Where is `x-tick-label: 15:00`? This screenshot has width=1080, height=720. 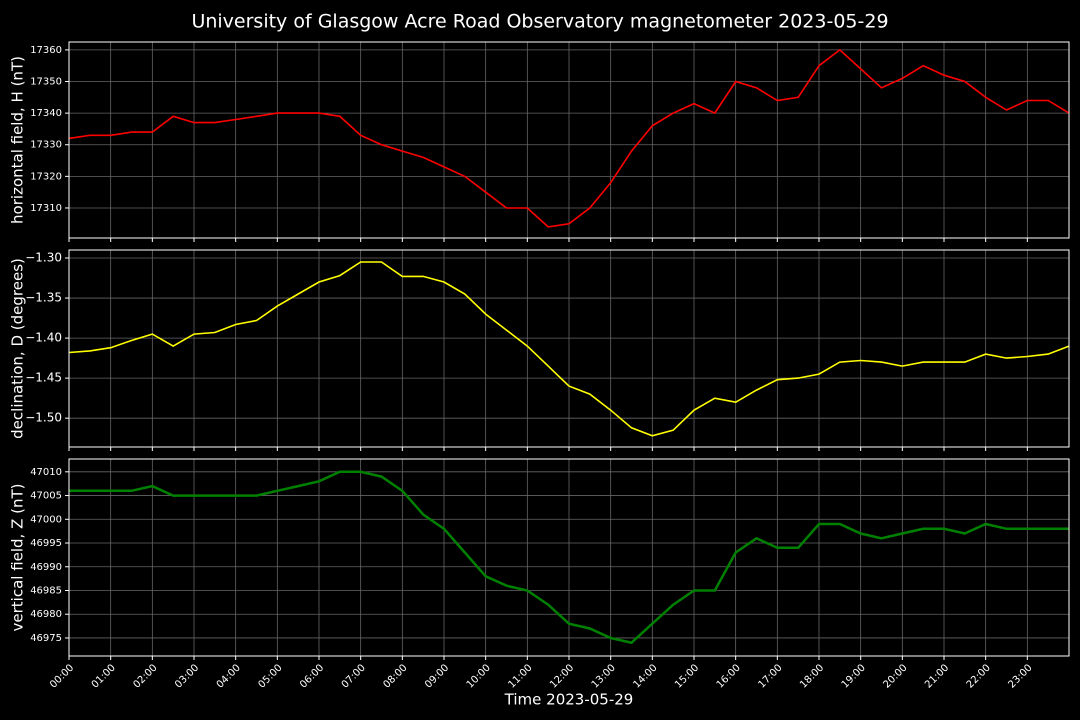 x-tick-label: 15:00 is located at coordinates (687, 676).